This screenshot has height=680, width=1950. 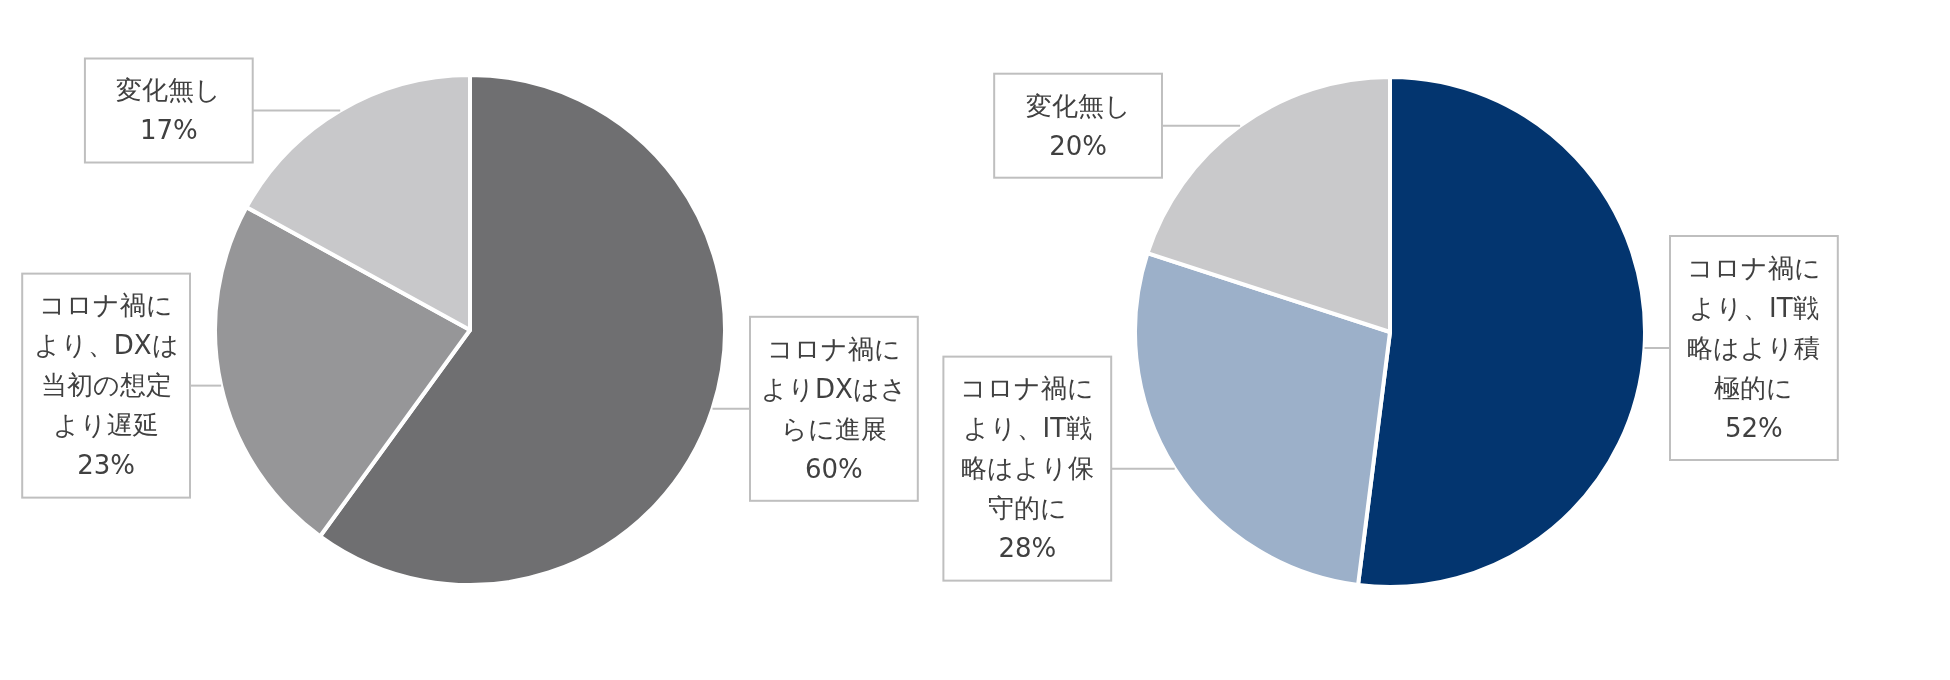 What do you see at coordinates (168, 130) in the screenshot?
I see `data-label: 17%` at bounding box center [168, 130].